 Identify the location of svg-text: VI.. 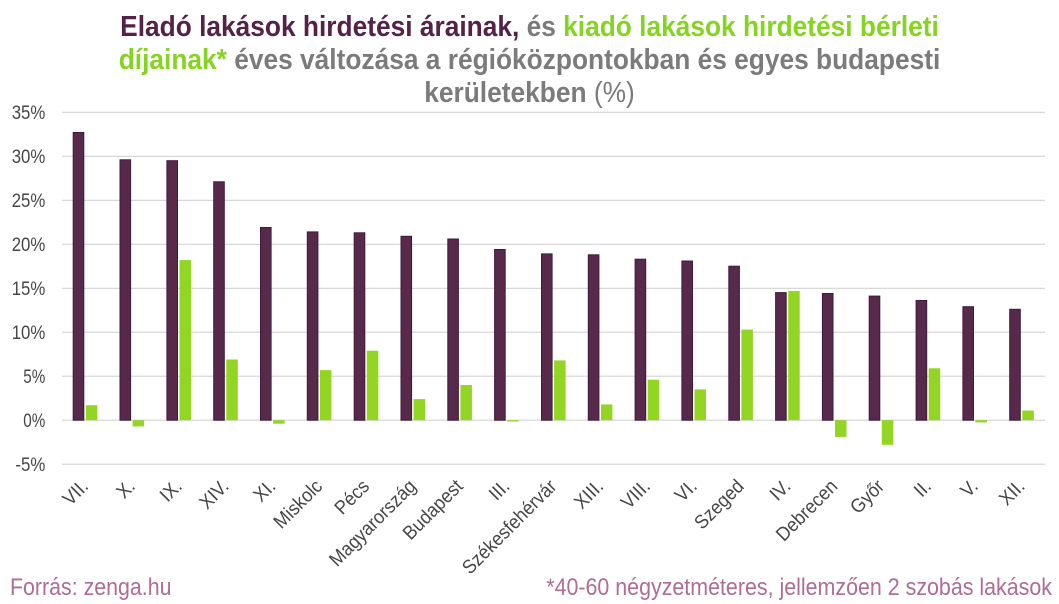
(686, 490).